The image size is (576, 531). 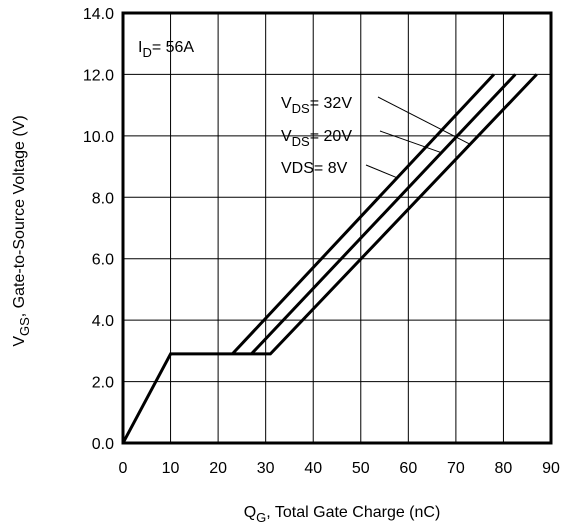 I want to click on x-tick-label: 0, so click(x=123, y=468).